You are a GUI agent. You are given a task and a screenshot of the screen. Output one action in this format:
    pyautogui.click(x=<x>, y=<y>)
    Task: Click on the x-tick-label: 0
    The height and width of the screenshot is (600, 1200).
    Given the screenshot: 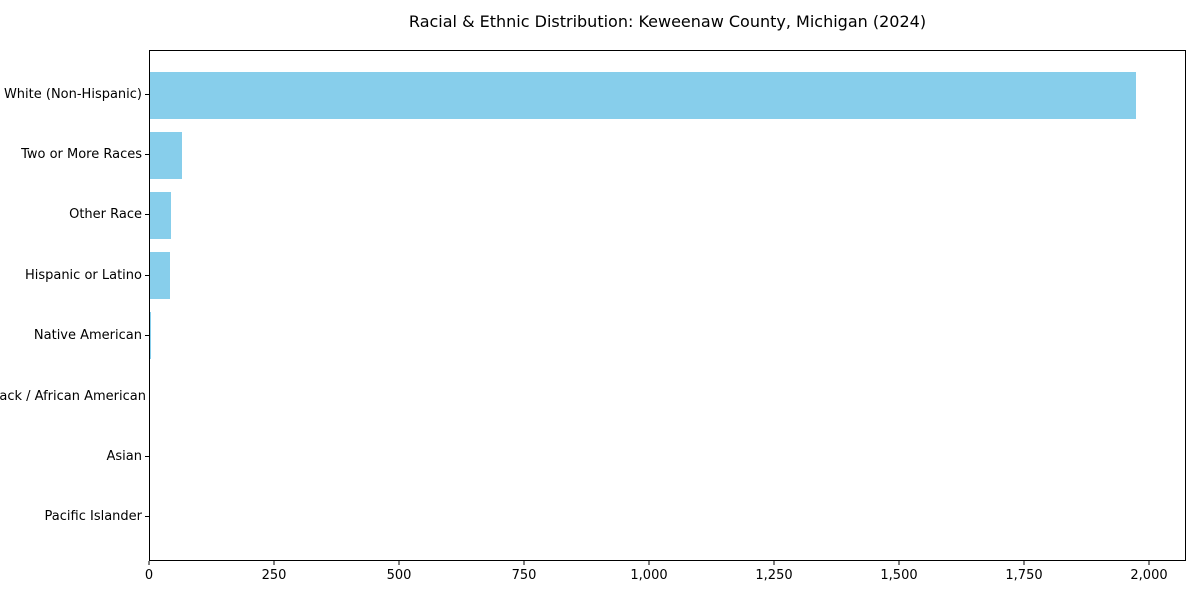 What is the action you would take?
    pyautogui.click(x=149, y=575)
    